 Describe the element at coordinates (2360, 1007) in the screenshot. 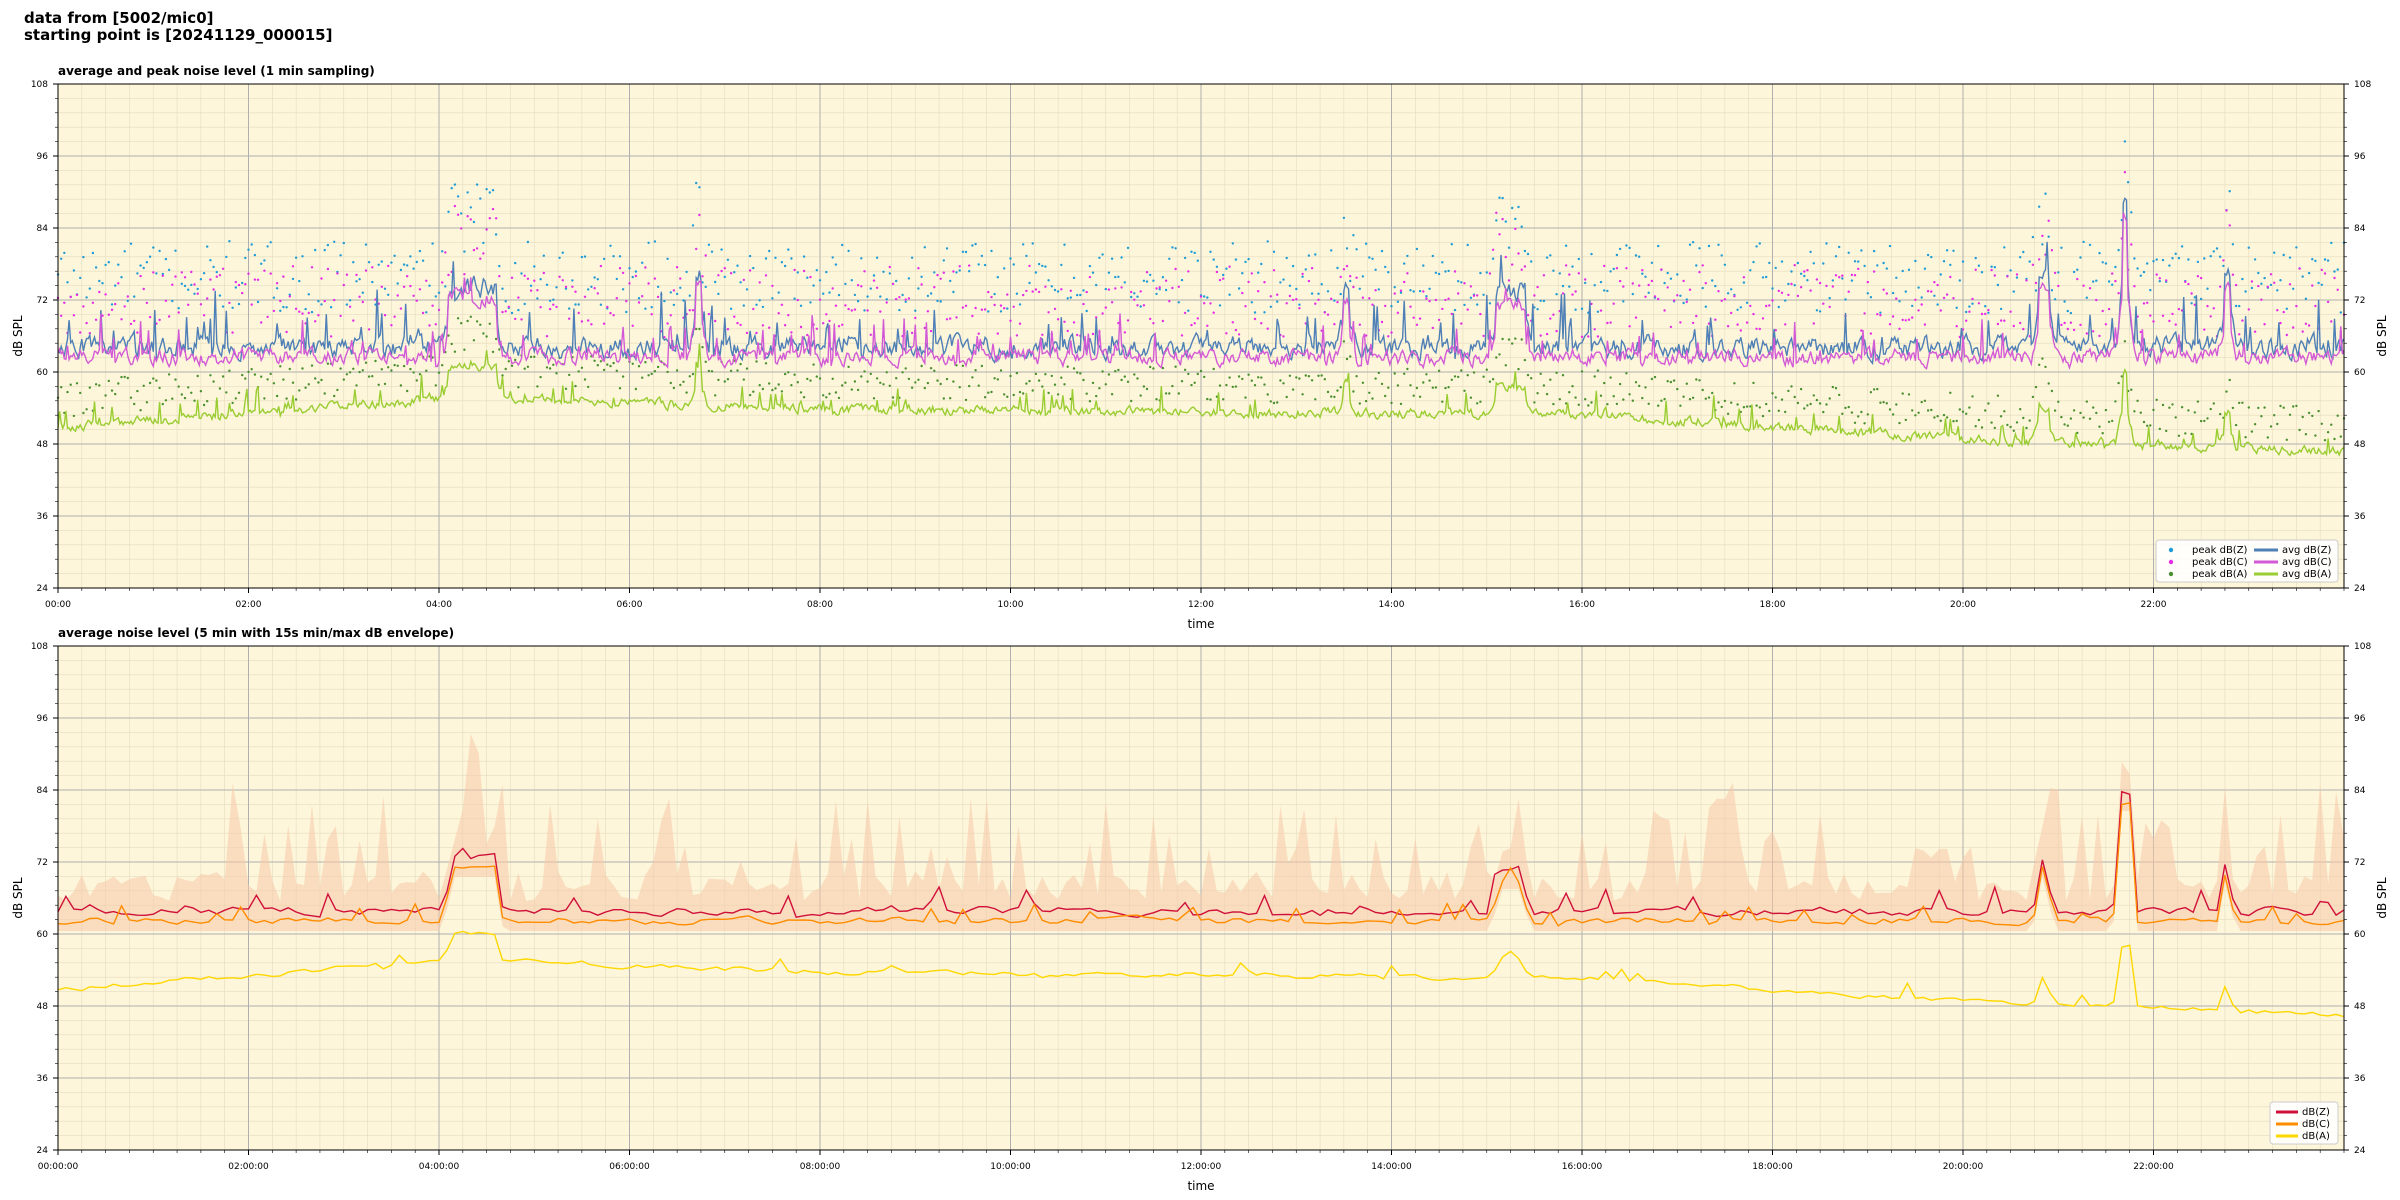

I see `y-tick-label-right: 48` at that location.